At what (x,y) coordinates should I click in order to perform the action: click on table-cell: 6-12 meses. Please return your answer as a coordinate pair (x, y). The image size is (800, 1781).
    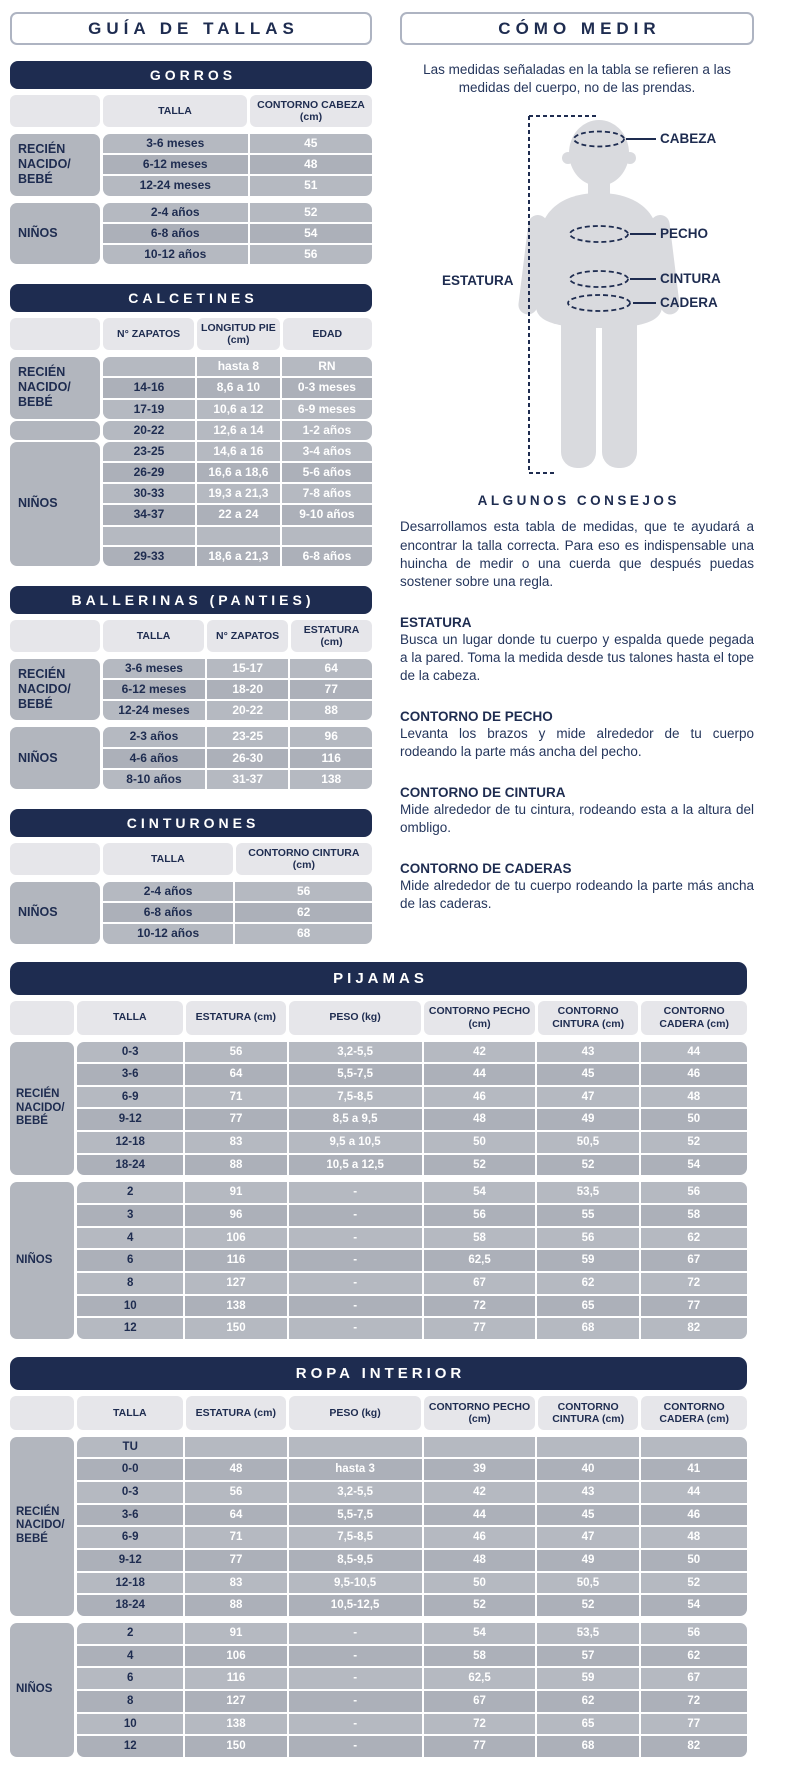
    Looking at the image, I should click on (154, 690).